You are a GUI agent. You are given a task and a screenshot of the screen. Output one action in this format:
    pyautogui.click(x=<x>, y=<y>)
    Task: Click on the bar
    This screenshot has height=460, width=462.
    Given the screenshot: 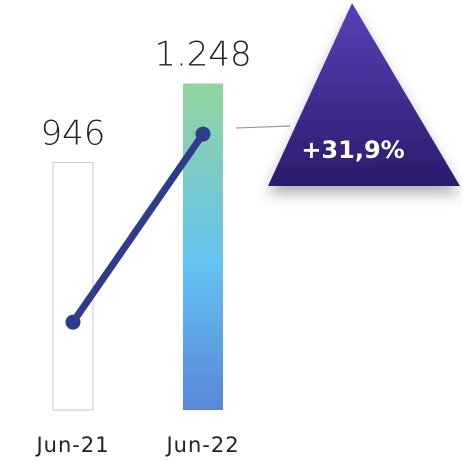 What is the action you would take?
    pyautogui.click(x=73, y=286)
    